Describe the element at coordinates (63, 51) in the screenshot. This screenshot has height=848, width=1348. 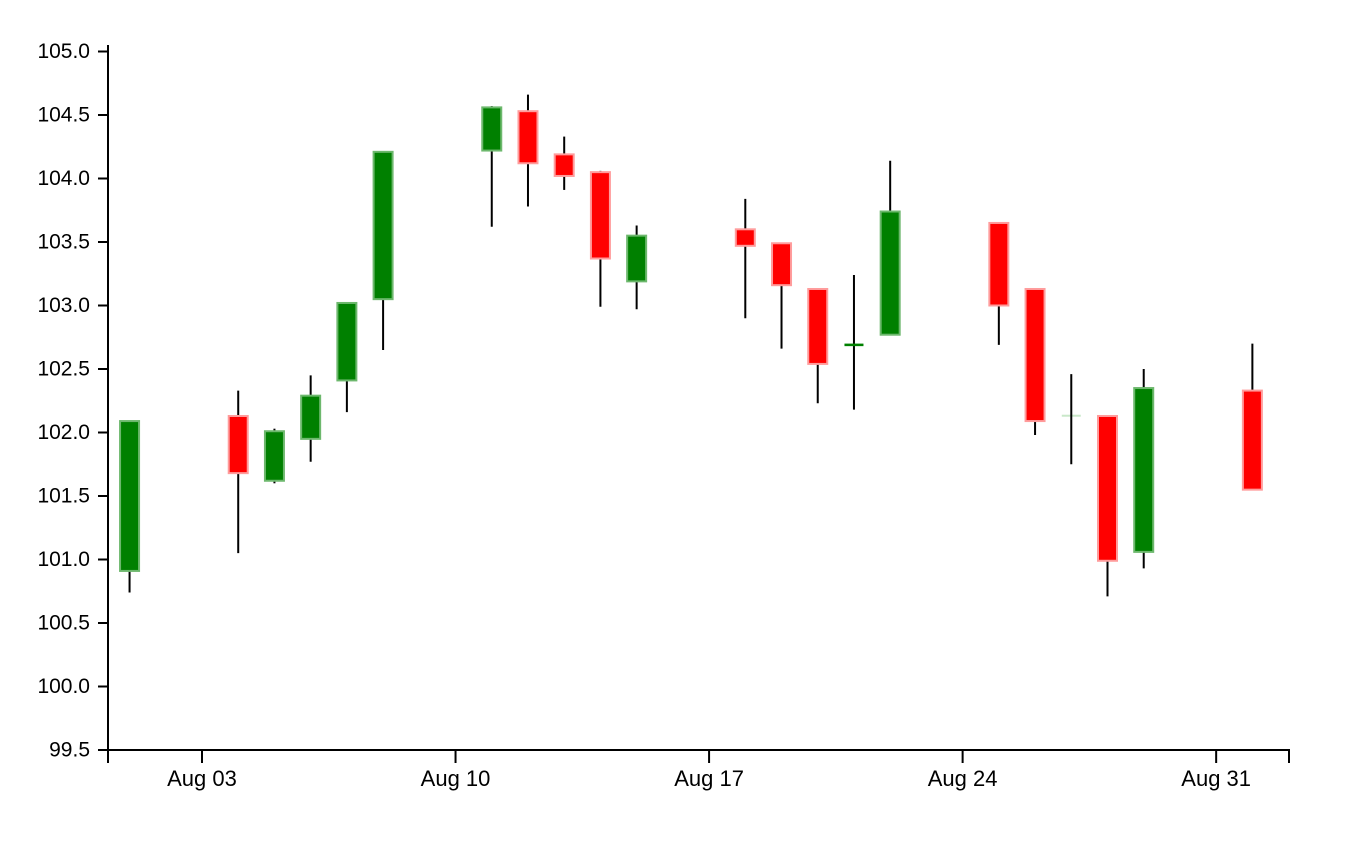
I see `y-tick-label: 105.0` at that location.